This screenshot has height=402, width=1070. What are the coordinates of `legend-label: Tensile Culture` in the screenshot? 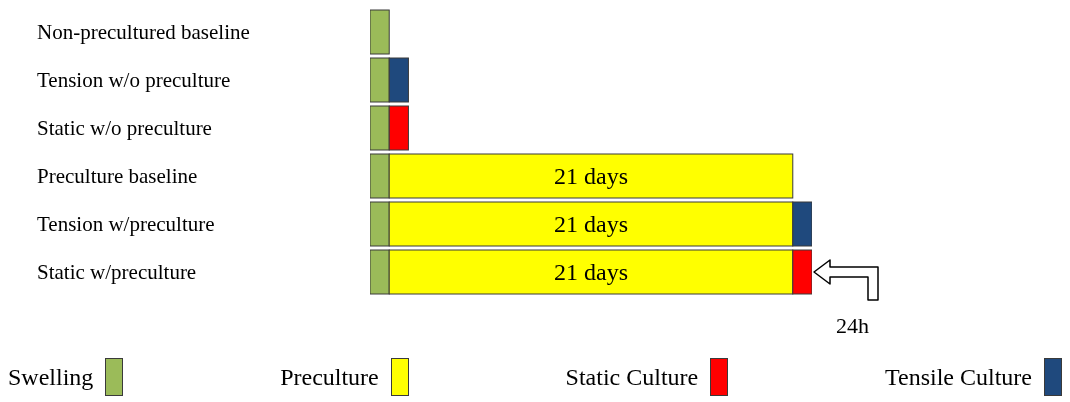 It's located at (958, 377).